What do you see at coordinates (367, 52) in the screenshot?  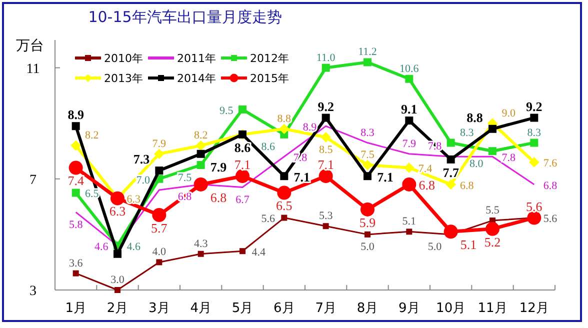 I see `data-label: 11.2` at bounding box center [367, 52].